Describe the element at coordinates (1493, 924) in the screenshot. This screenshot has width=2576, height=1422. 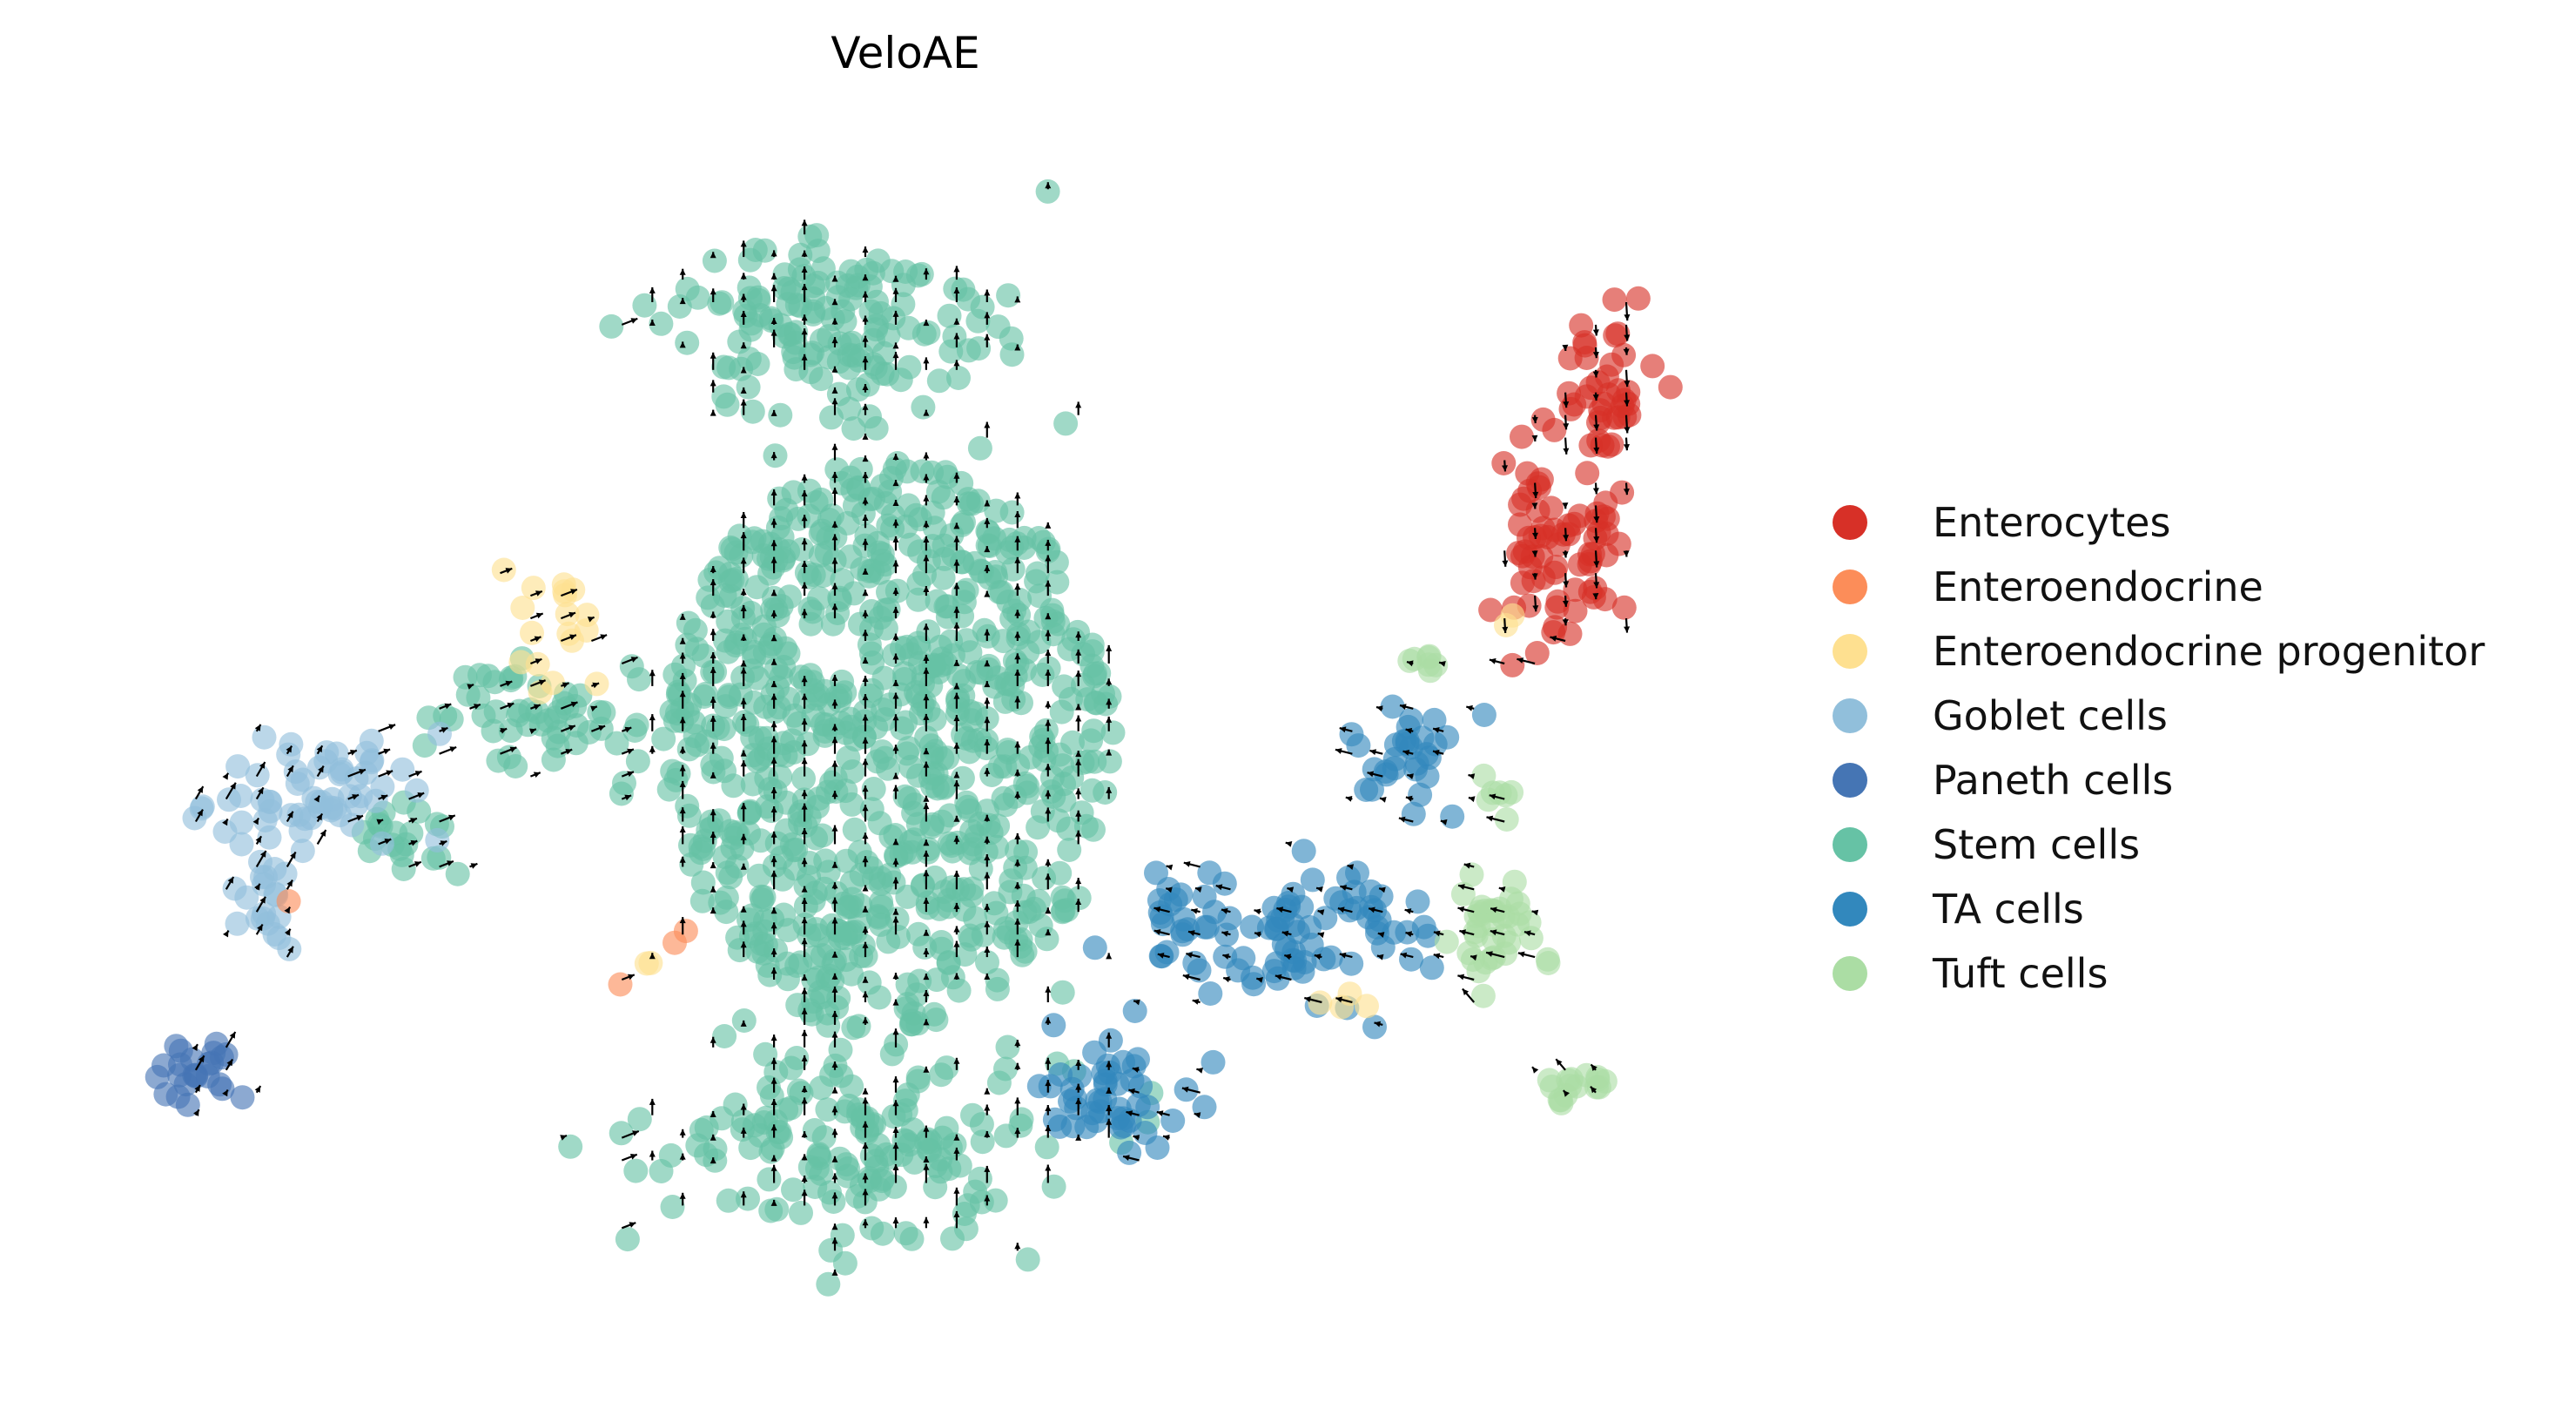
I see `point-tuft-cells` at that location.